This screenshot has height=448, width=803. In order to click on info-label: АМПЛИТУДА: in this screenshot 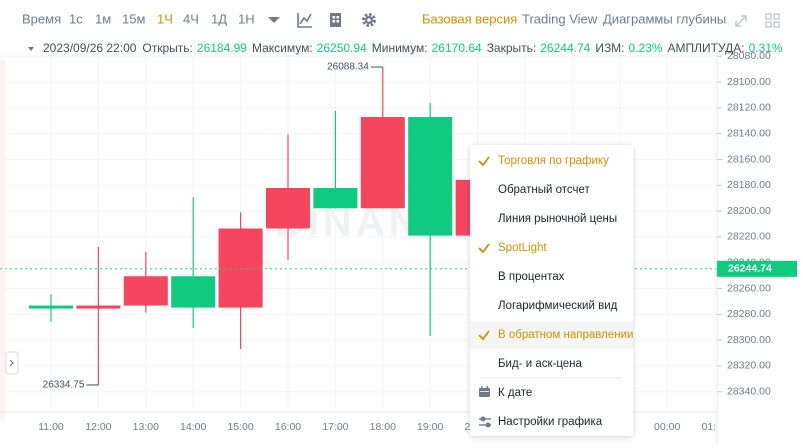, I will do `click(706, 48)`.